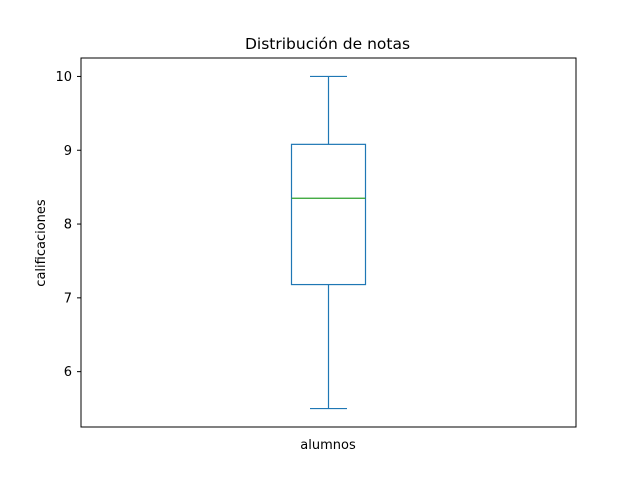 The height and width of the screenshot is (480, 640). Describe the element at coordinates (68, 151) in the screenshot. I see `y-tick-label: 9` at that location.